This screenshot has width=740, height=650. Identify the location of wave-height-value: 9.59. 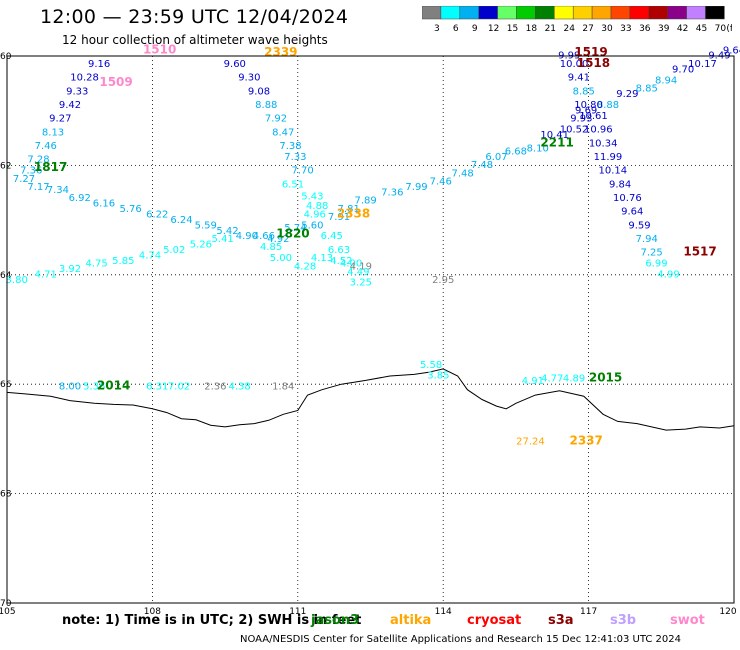
(639, 225).